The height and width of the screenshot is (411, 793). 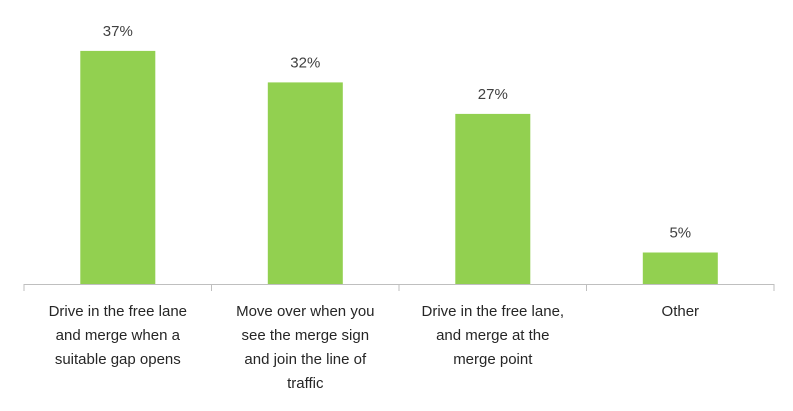 I want to click on data-label-1: 37%, so click(x=118, y=31).